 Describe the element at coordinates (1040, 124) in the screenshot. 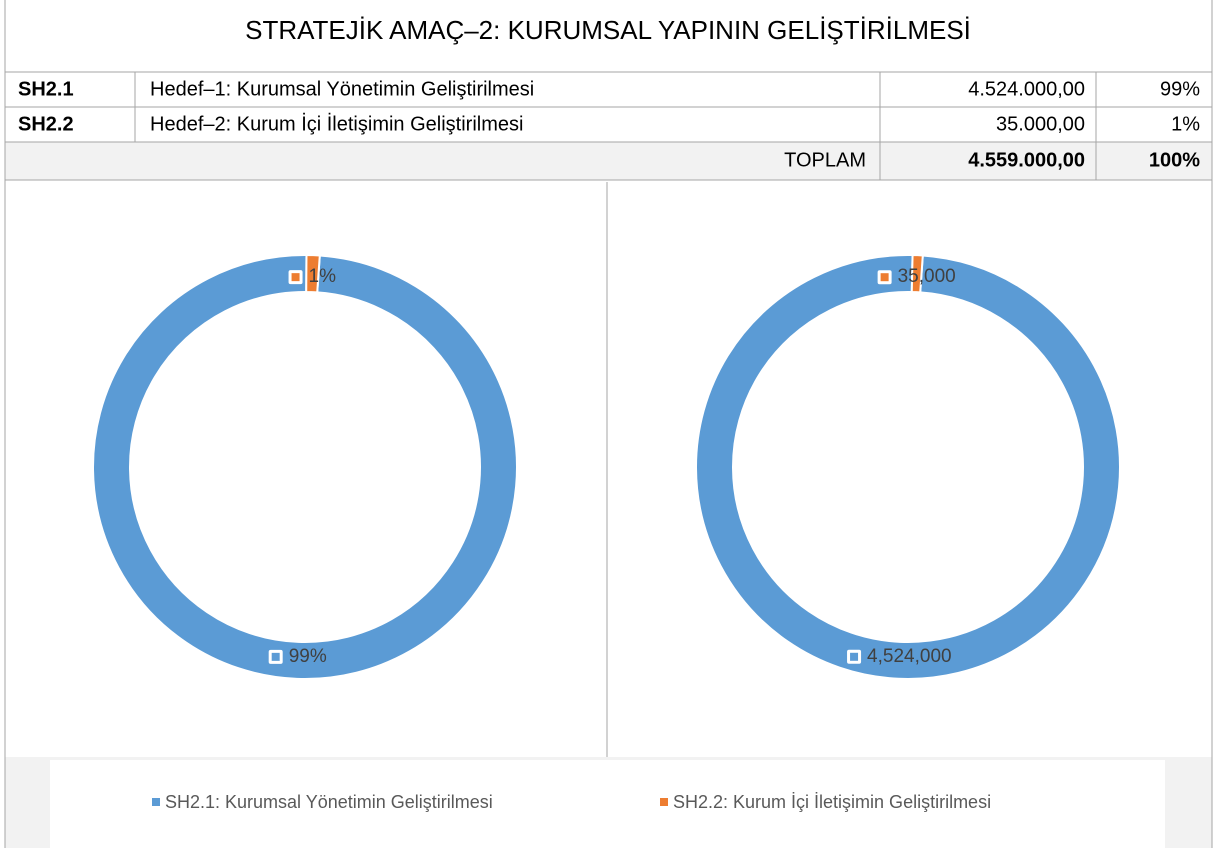

I see `cell: 35.000,00` at that location.